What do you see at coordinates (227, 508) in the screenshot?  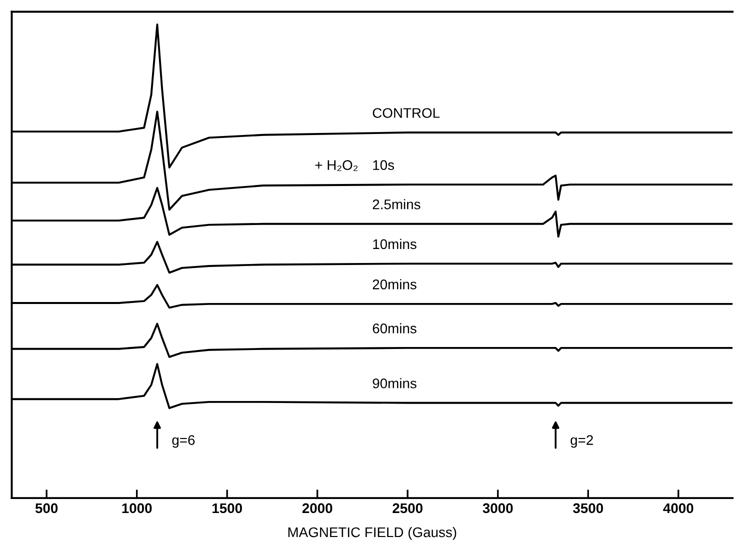 I see `x-tick-label: 1500` at bounding box center [227, 508].